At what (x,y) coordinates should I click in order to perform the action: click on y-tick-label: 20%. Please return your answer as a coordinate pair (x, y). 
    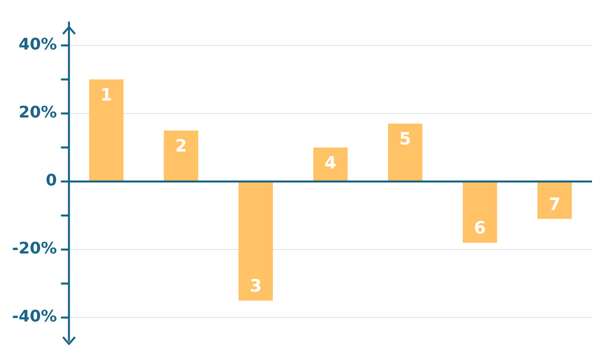
    Looking at the image, I should click on (37, 112).